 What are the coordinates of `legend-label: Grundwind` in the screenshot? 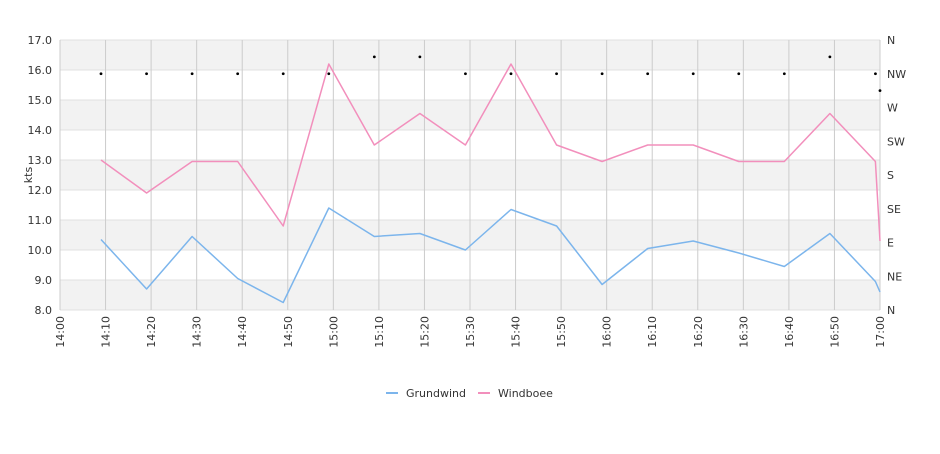 It's located at (436, 393).